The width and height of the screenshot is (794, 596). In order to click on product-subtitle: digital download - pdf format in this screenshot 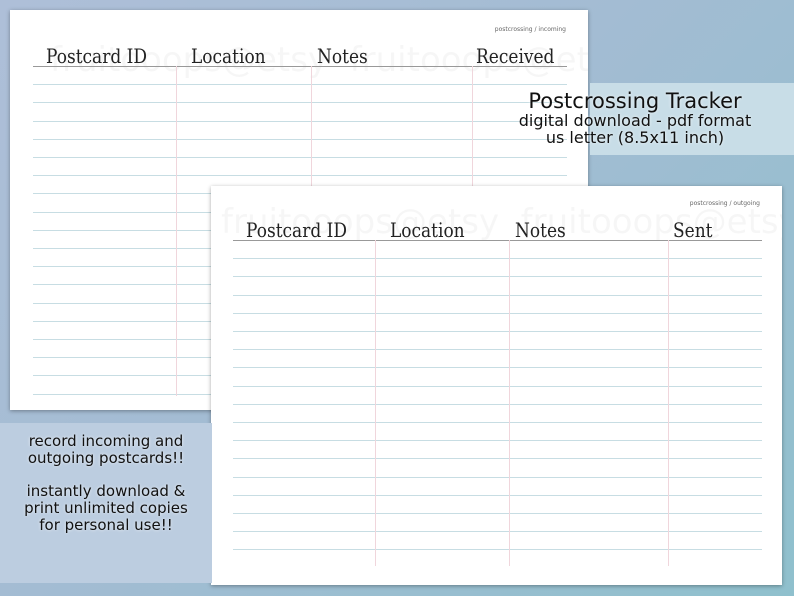, I will do `click(635, 120)`.